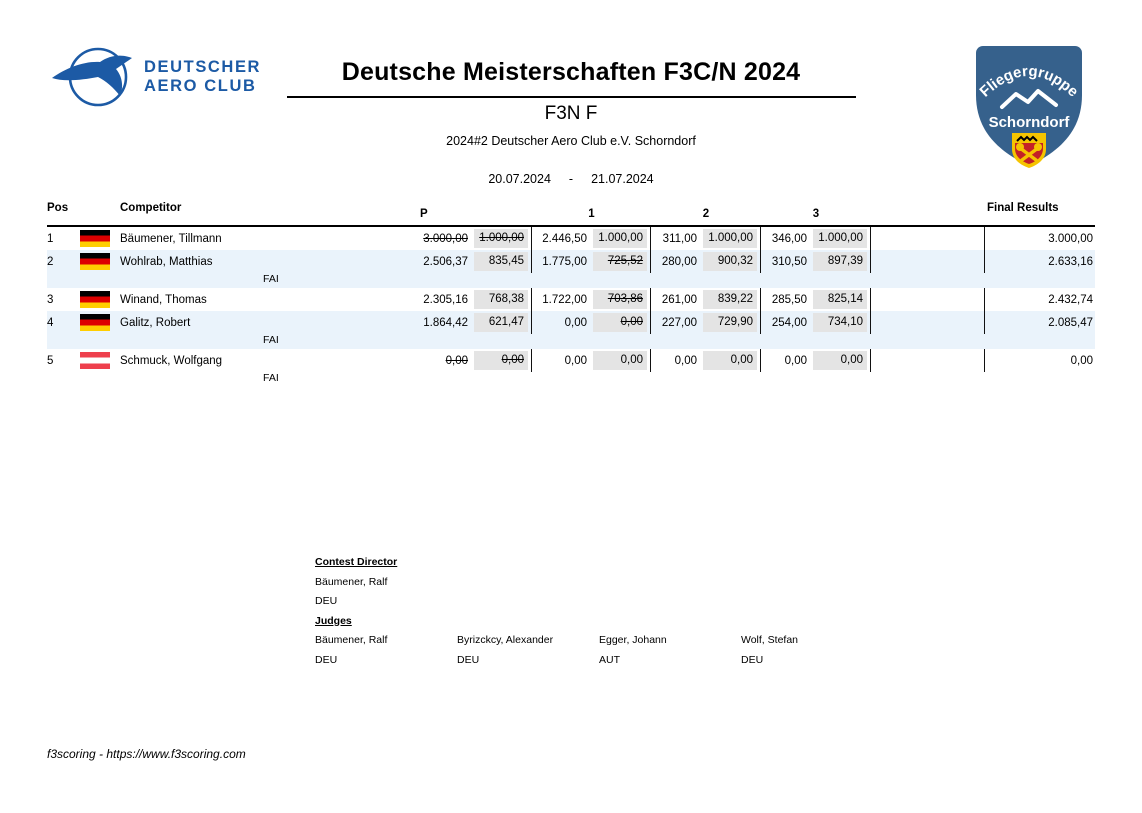 The image size is (1142, 813). What do you see at coordinates (564, 299) in the screenshot?
I see `round-1-raw: 1.722,00` at bounding box center [564, 299].